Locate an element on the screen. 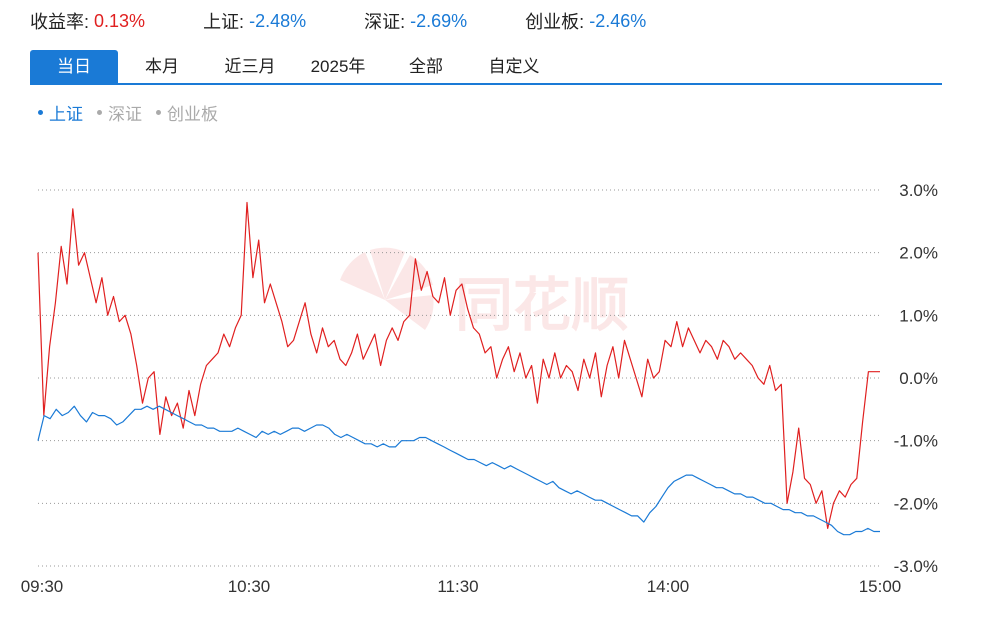  y-tick-label: 0.0% is located at coordinates (918, 378).